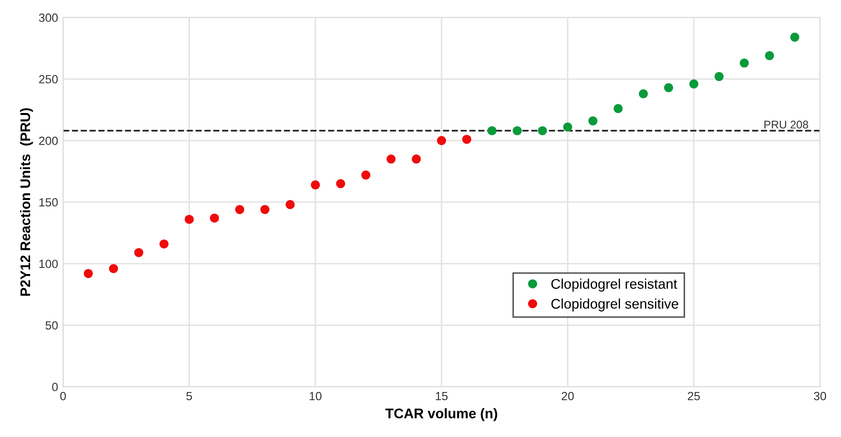 Image resolution: width=841 pixels, height=437 pixels. I want to click on y-tick-label: 250, so click(48, 79).